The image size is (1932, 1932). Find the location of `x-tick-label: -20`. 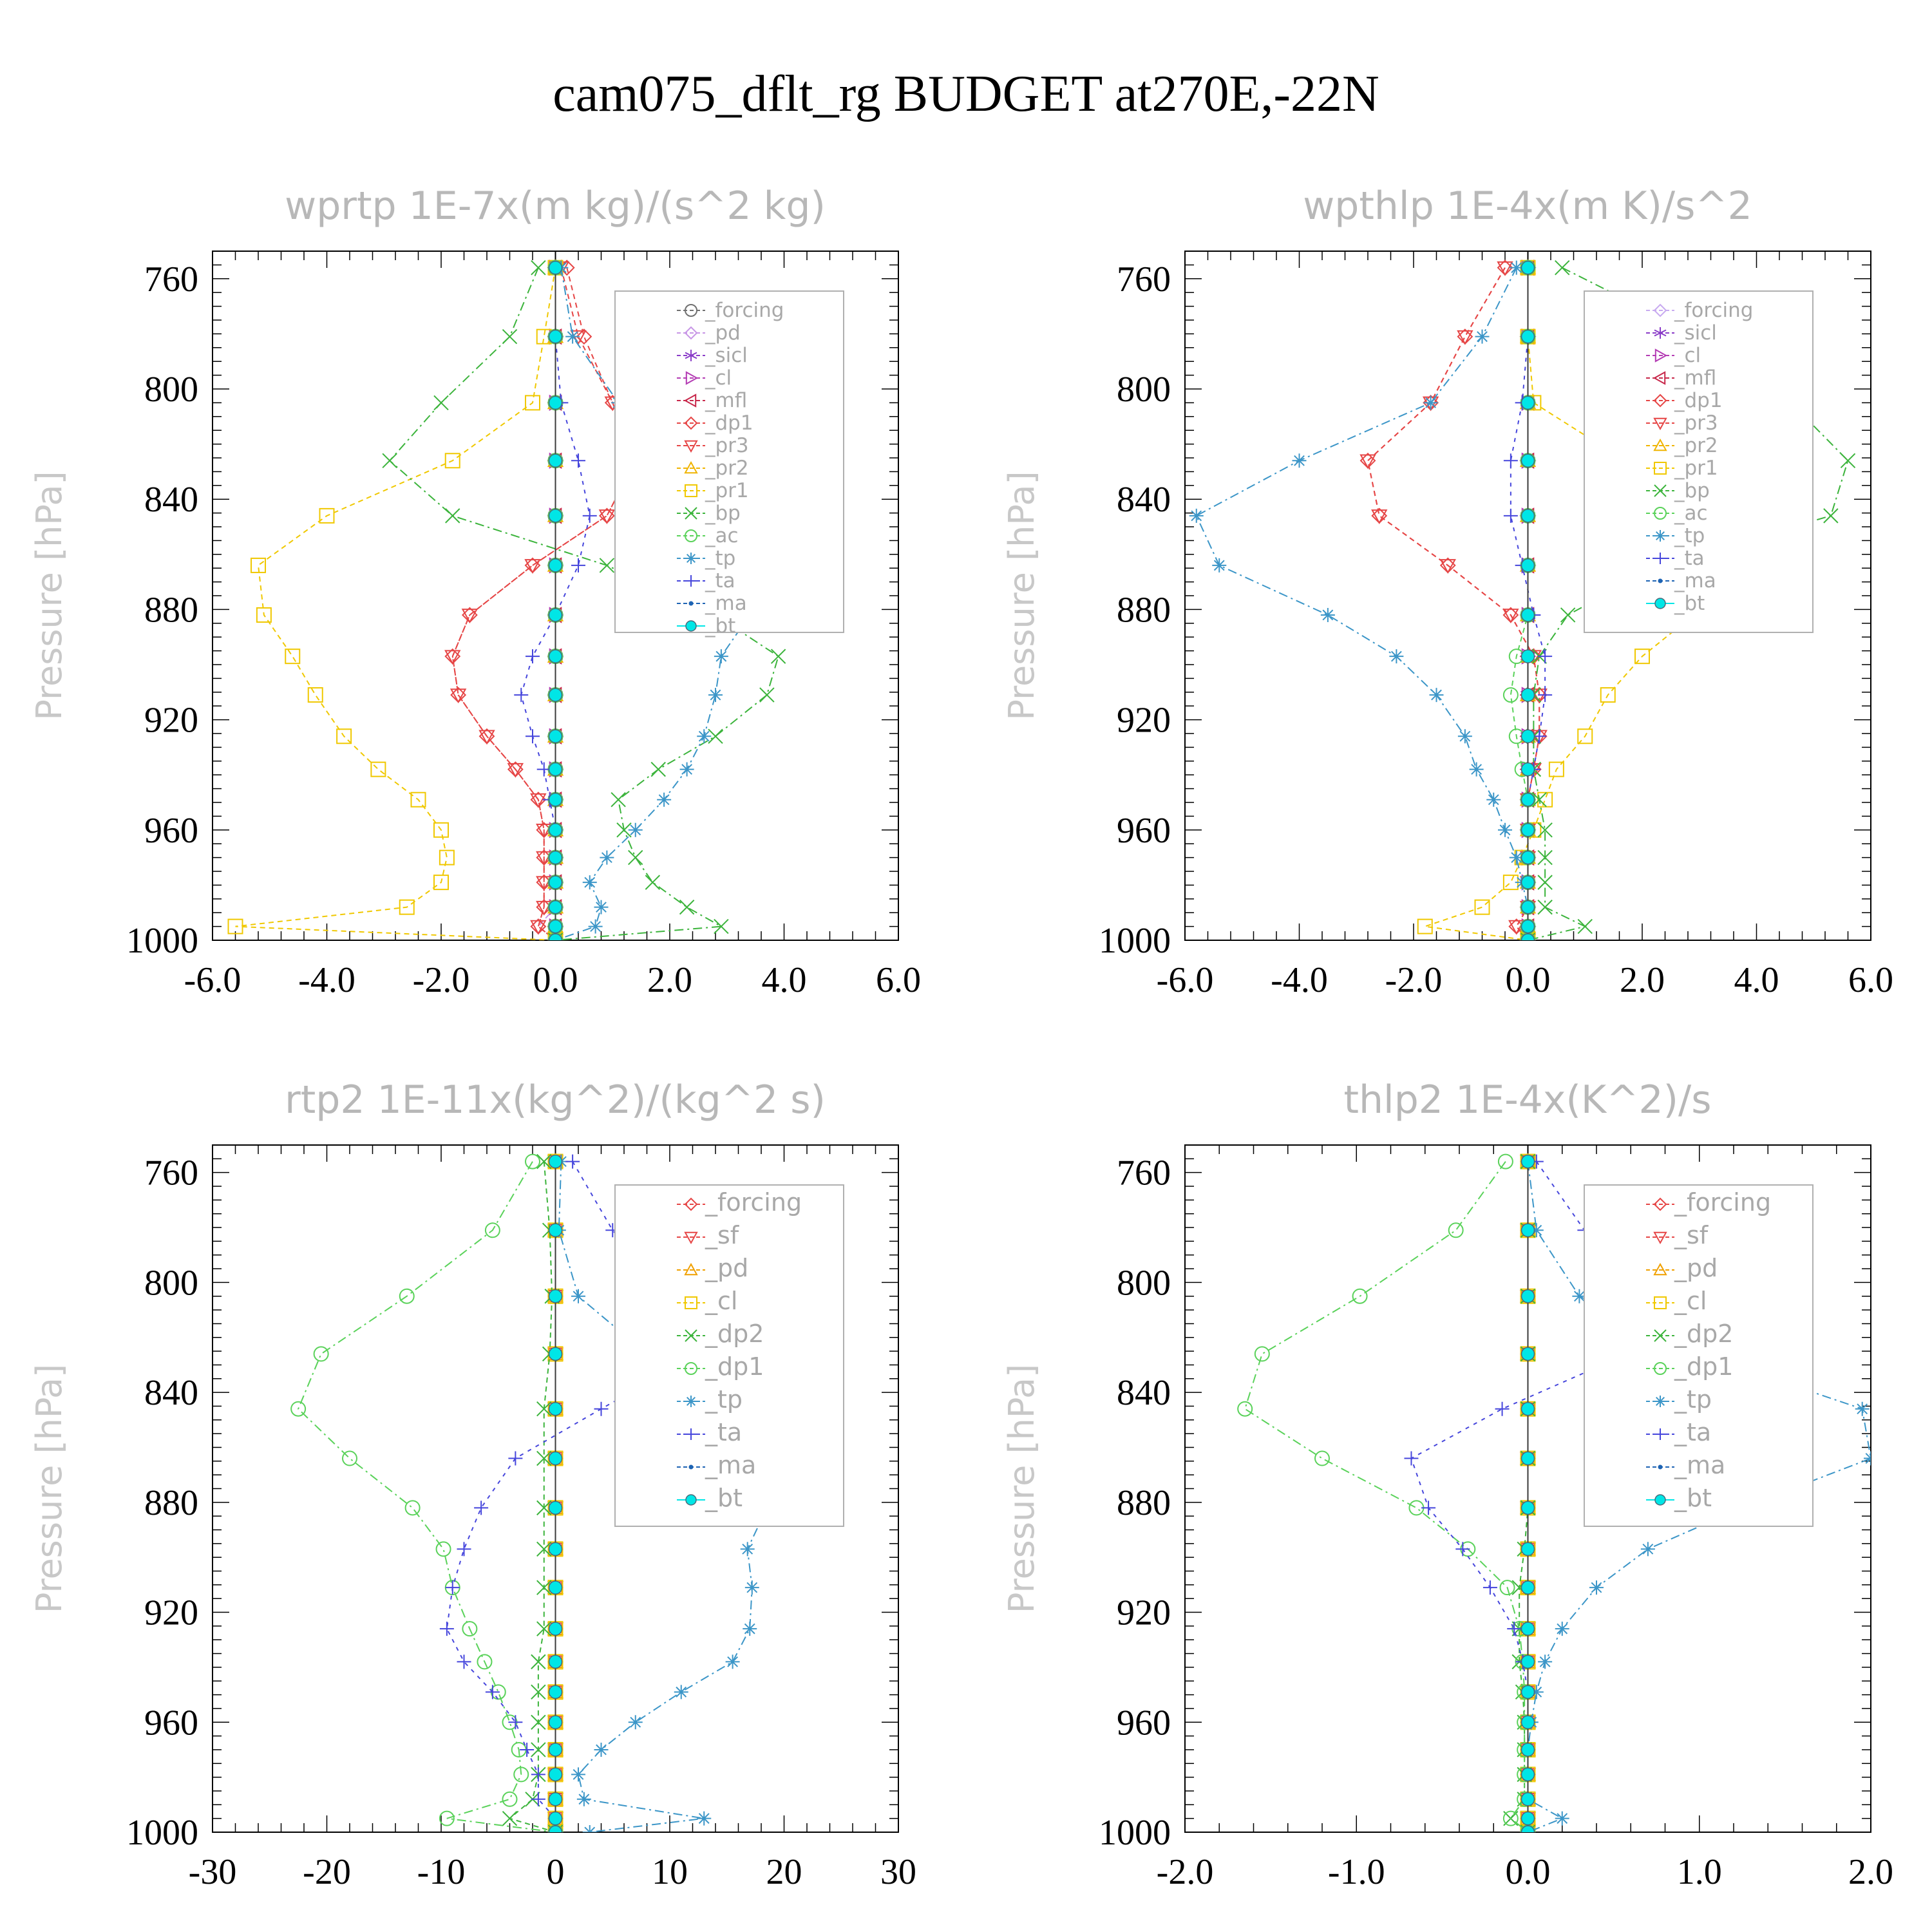

x-tick-label: -20 is located at coordinates (327, 1872).